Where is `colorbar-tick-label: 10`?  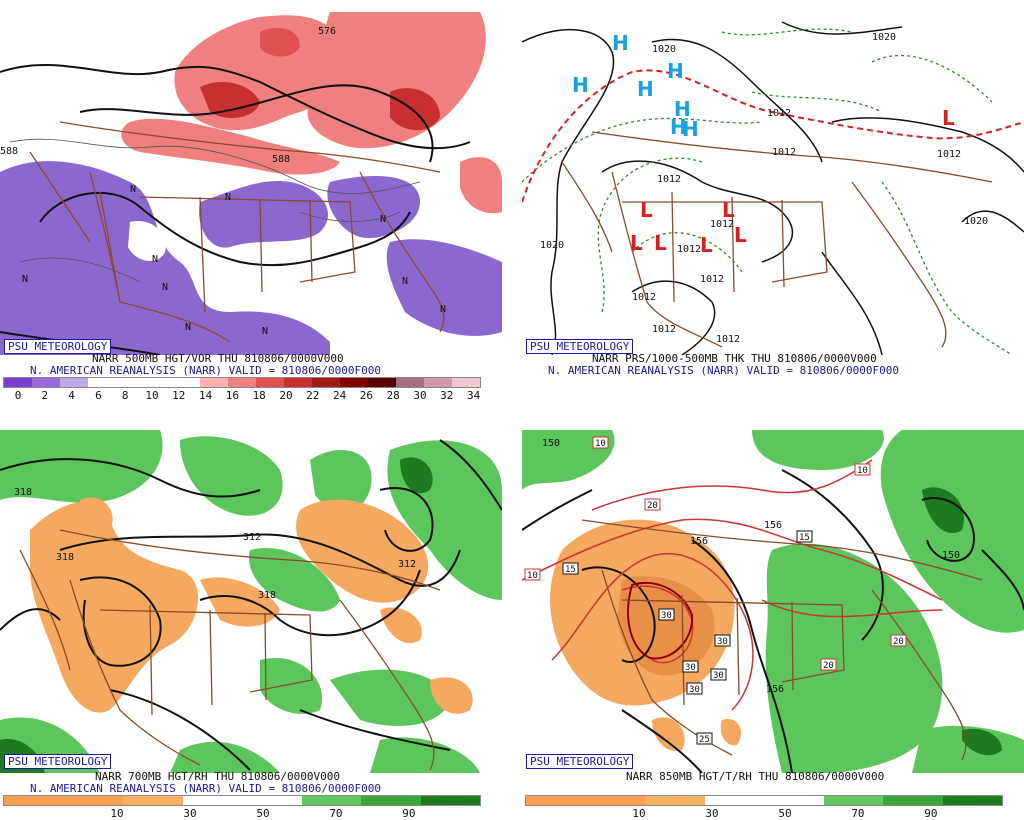
colorbar-tick-label: 10 is located at coordinates (152, 395).